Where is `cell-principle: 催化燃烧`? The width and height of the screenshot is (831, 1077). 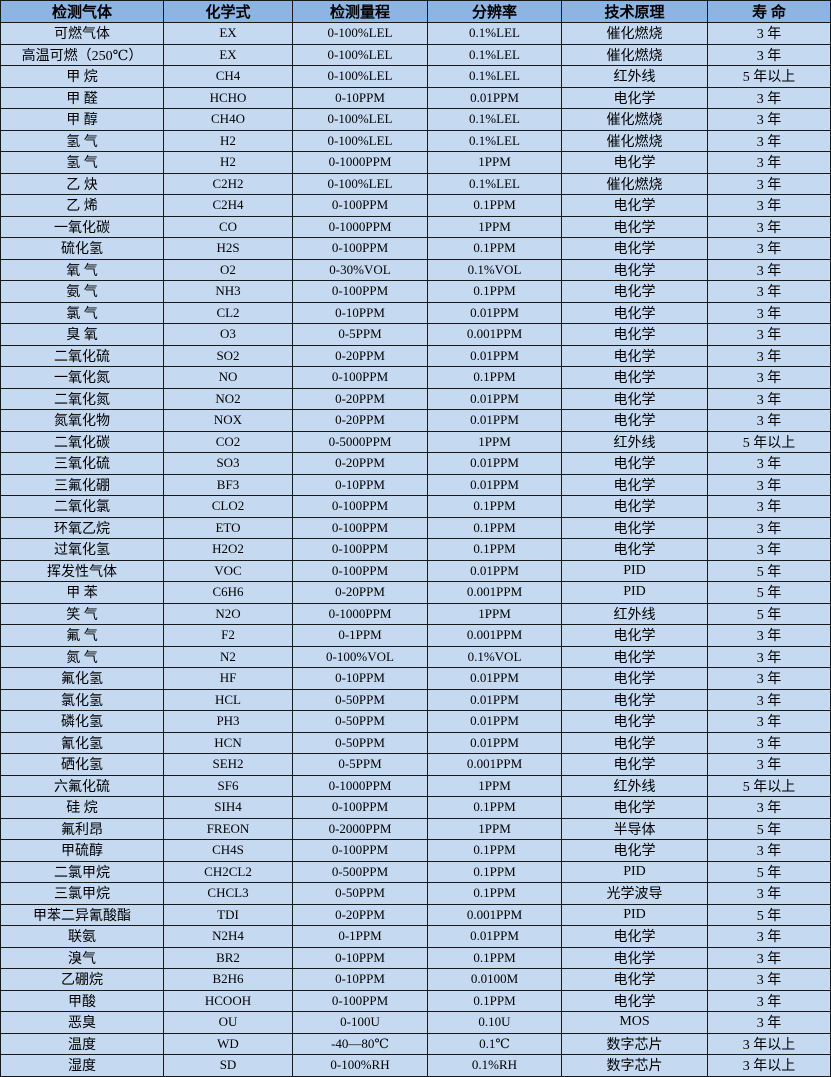
cell-principle: 催化燃烧 is located at coordinates (634, 183).